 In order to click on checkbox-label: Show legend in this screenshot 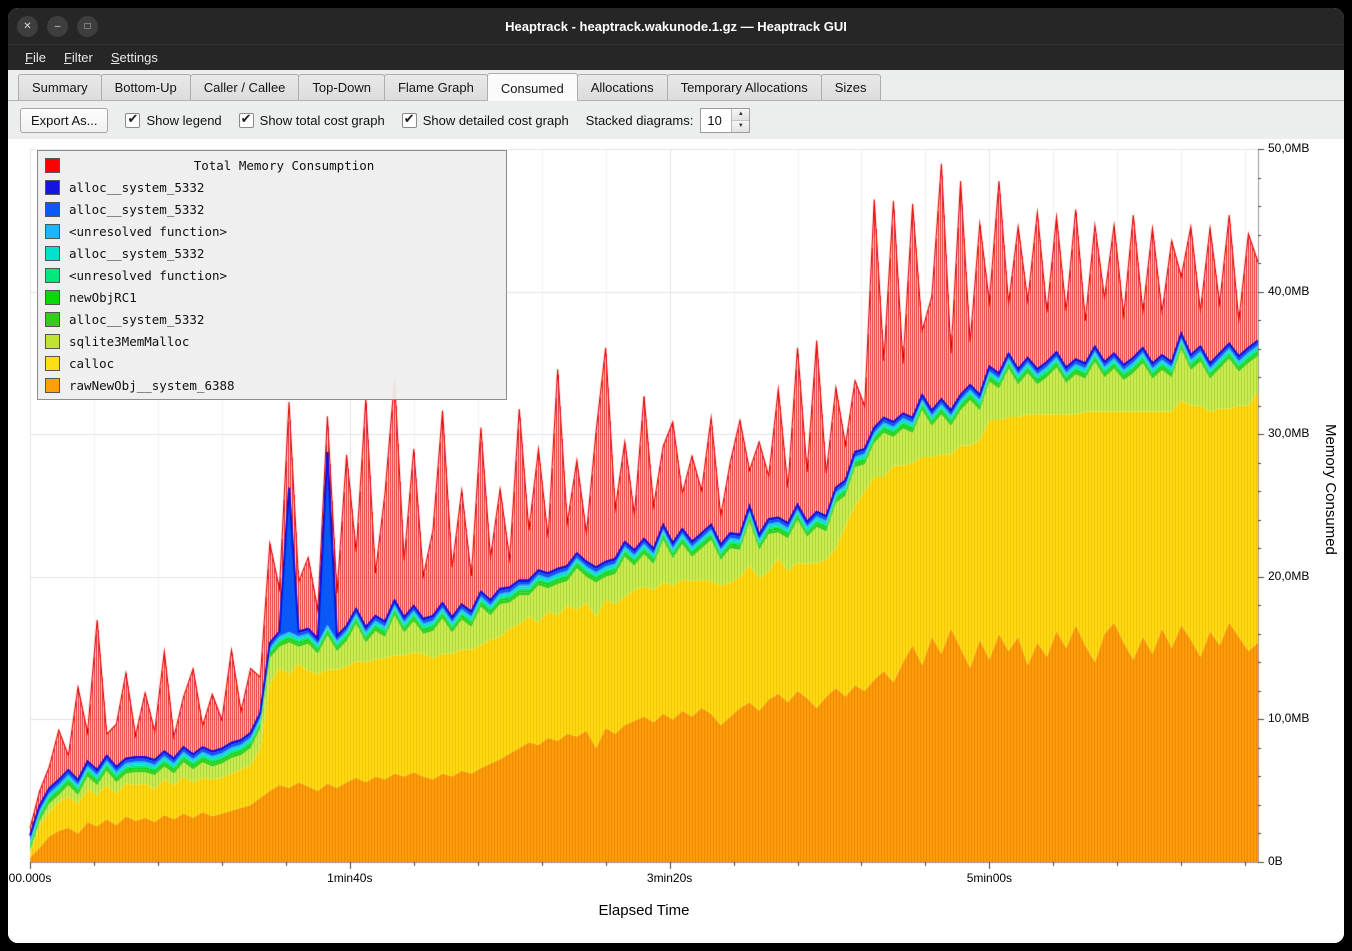, I will do `click(184, 120)`.